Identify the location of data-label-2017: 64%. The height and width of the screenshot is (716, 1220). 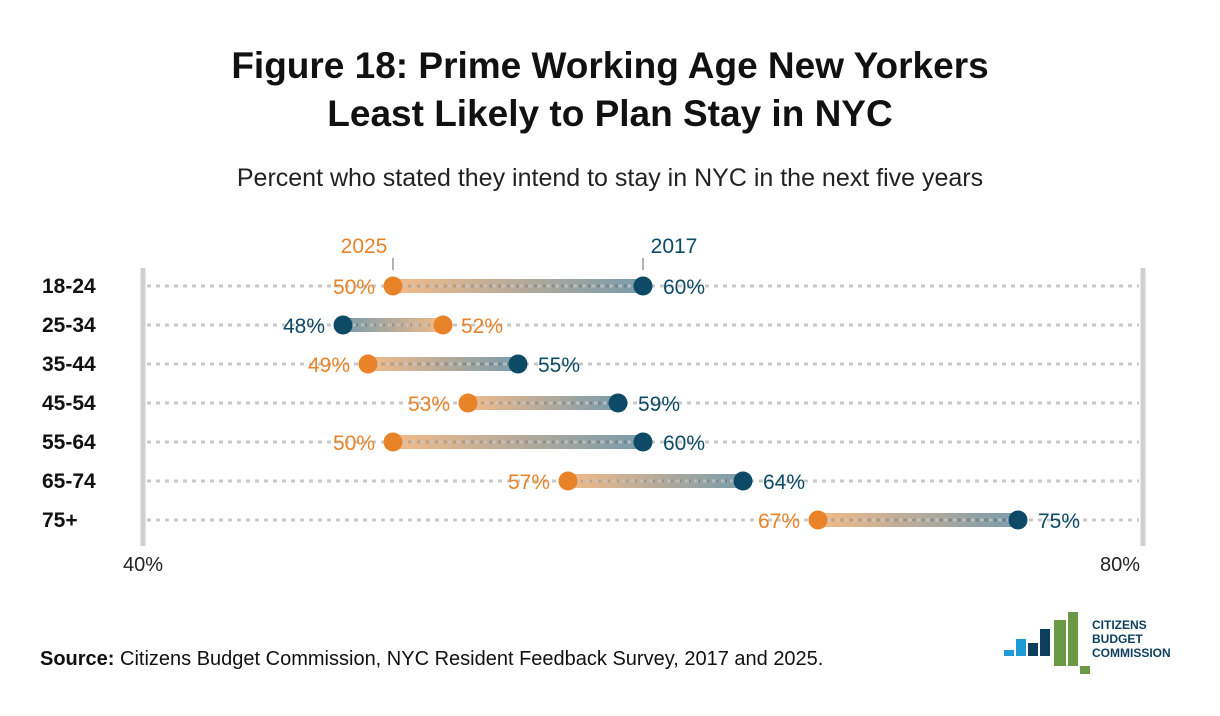
(784, 482).